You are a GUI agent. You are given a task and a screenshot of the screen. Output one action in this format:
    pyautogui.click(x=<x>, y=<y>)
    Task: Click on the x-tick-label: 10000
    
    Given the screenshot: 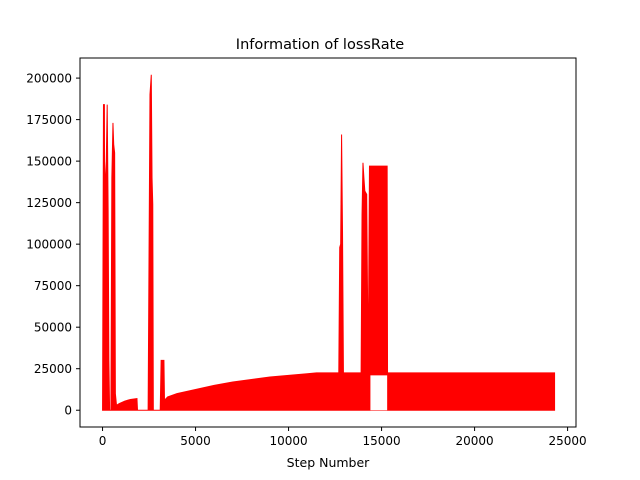 What is the action you would take?
    pyautogui.click(x=288, y=441)
    